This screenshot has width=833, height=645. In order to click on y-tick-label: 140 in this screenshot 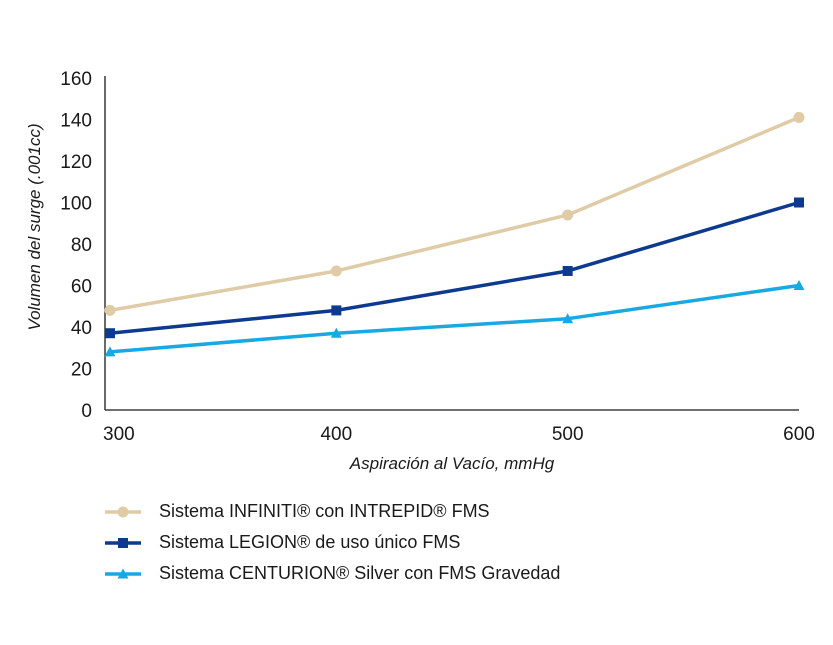, I will do `click(76, 121)`.